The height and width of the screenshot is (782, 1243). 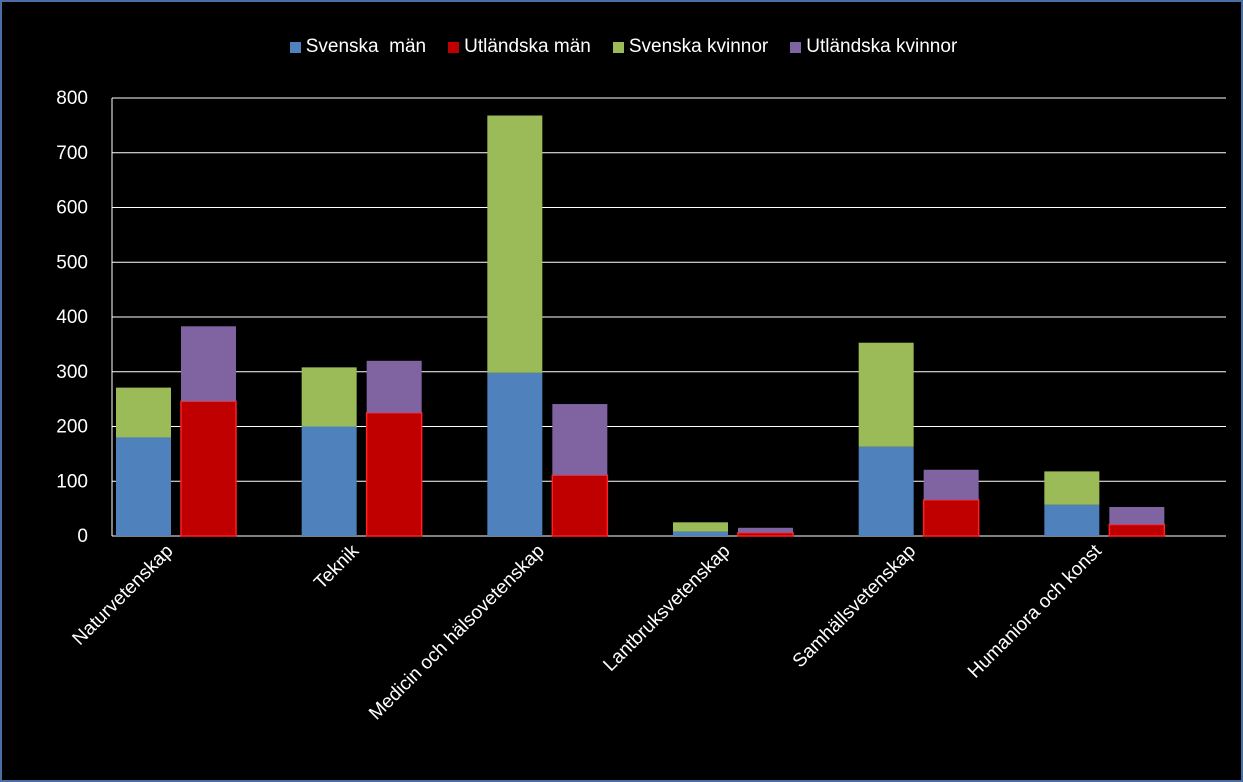 What do you see at coordinates (295, 47) in the screenshot?
I see `legend-swatch-svenska-man` at bounding box center [295, 47].